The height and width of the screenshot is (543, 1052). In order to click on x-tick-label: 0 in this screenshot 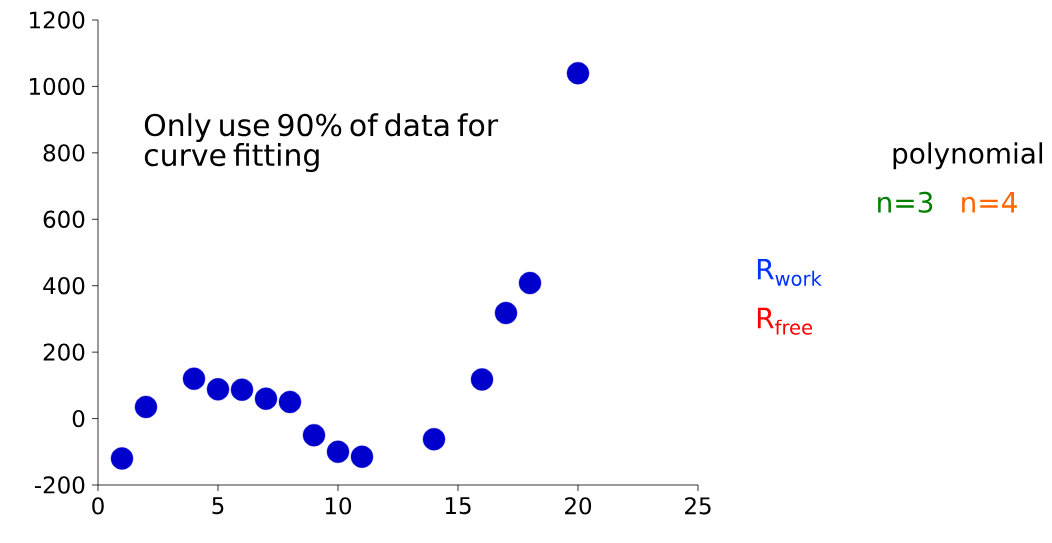, I will do `click(98, 506)`.